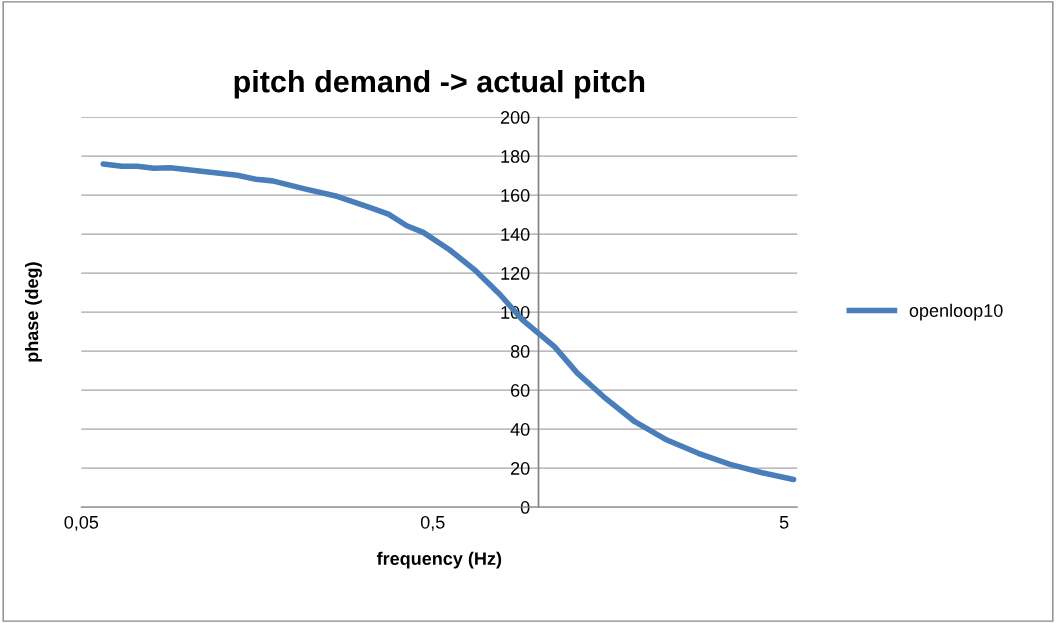  Describe the element at coordinates (515, 156) in the screenshot. I see `y-tick-label: 180` at that location.